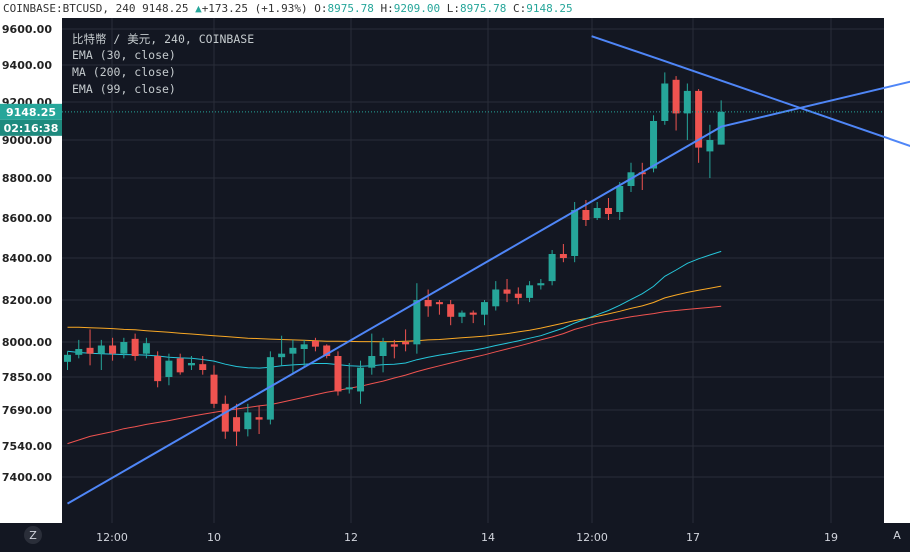 This screenshot has height=552, width=910. I want to click on legend-ema30: EMA (30, close), so click(124, 55).